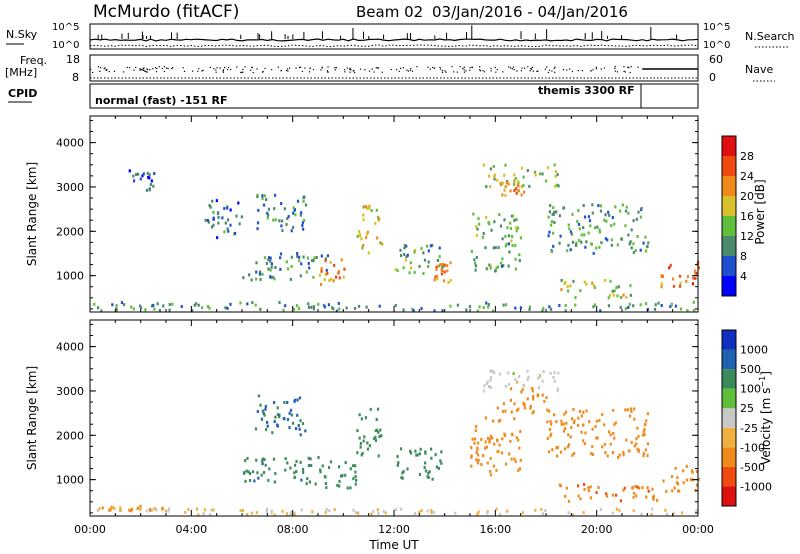 This screenshot has height=554, width=800. Describe the element at coordinates (729, 418) in the screenshot. I see `velocity-cbar-frame` at that location.